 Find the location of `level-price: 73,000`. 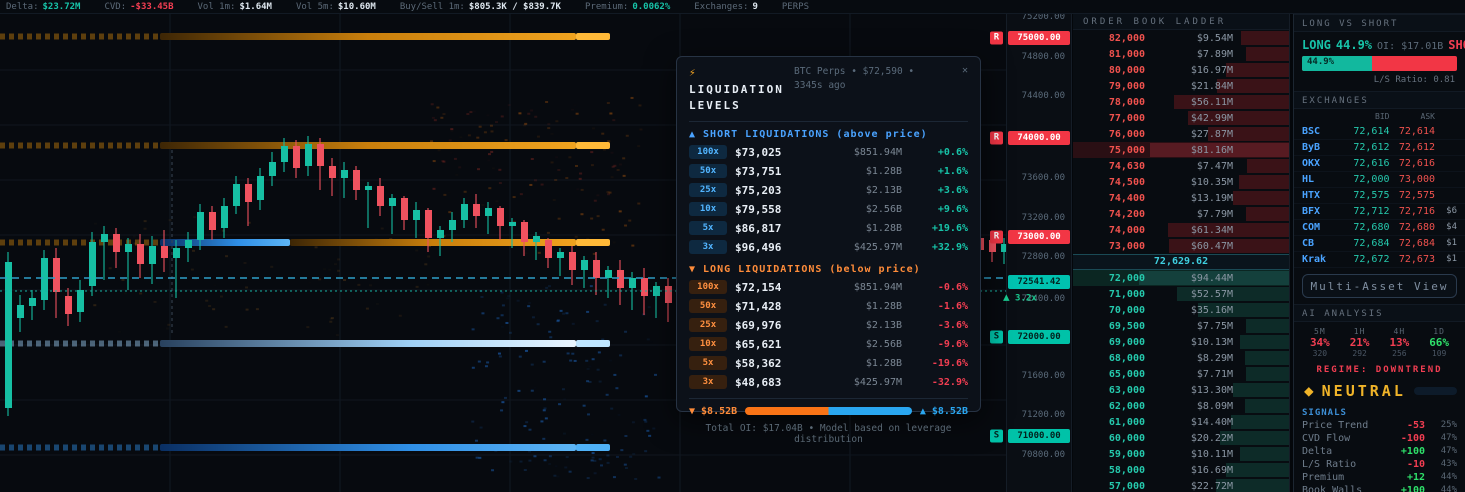

level-price: 73,000 is located at coordinates (1126, 246).